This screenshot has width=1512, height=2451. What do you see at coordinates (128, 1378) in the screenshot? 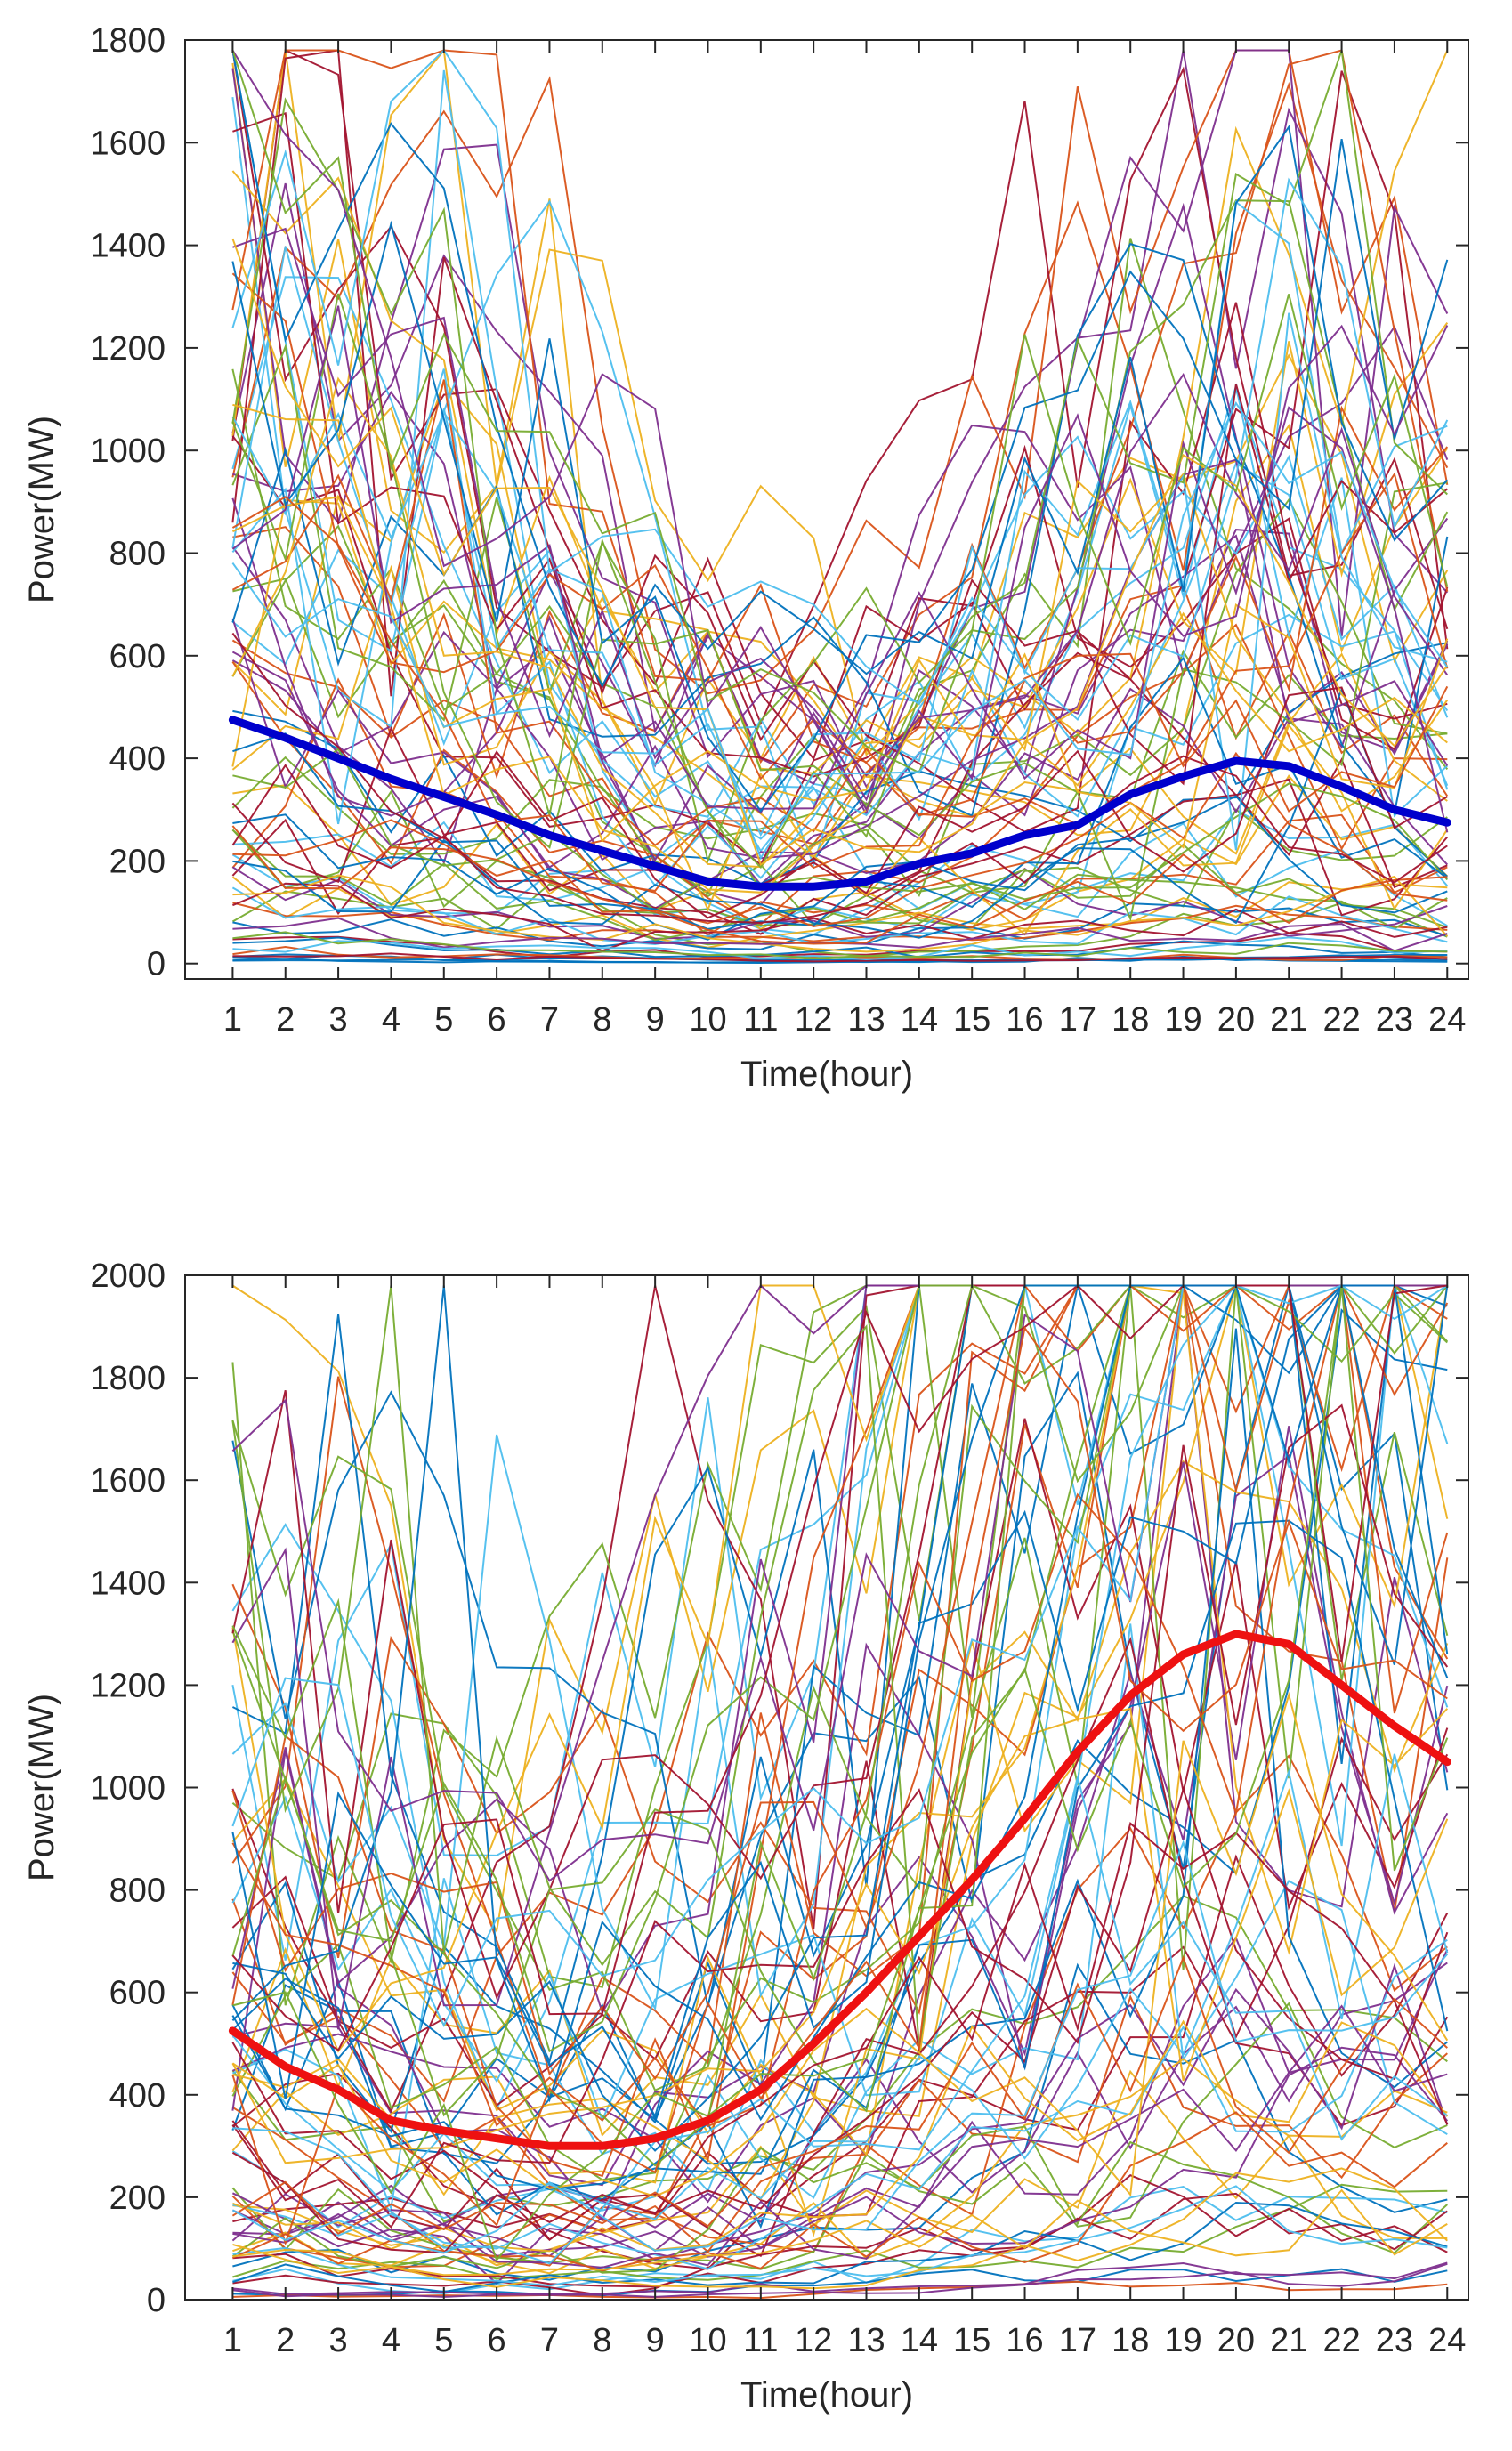
I see `bottom-ytick-label: 1800` at bounding box center [128, 1378].